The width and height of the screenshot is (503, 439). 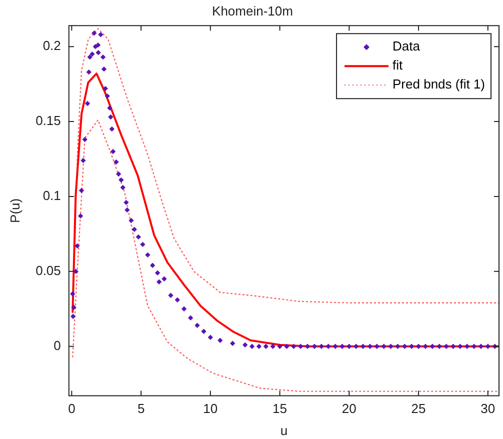 I want to click on y-tick-label: 0.05, so click(x=48, y=270).